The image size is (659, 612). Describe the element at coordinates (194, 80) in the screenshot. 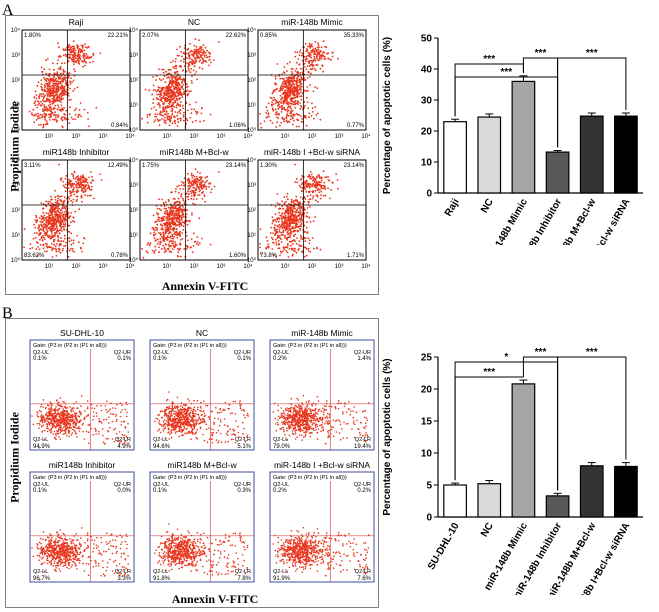

I see `flow-plot-area: 2.07% 22.62%1.06%` at that location.